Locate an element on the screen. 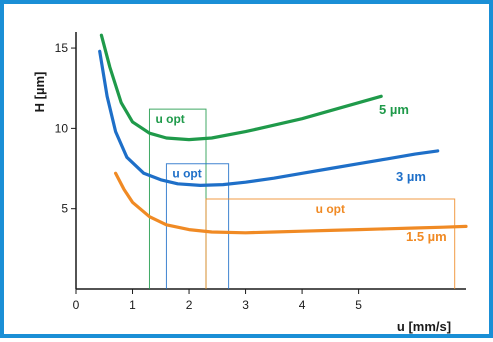  y-tick-label: 15 is located at coordinates (62, 48).